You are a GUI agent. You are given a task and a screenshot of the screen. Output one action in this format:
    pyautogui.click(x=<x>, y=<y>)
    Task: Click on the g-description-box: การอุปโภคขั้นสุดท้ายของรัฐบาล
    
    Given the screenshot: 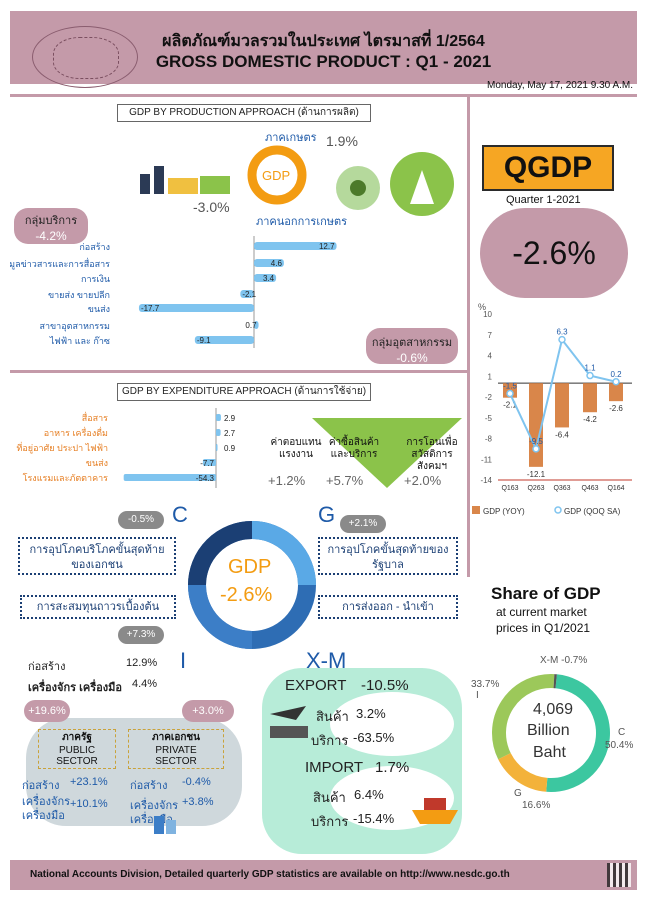 What is the action you would take?
    pyautogui.click(x=388, y=556)
    